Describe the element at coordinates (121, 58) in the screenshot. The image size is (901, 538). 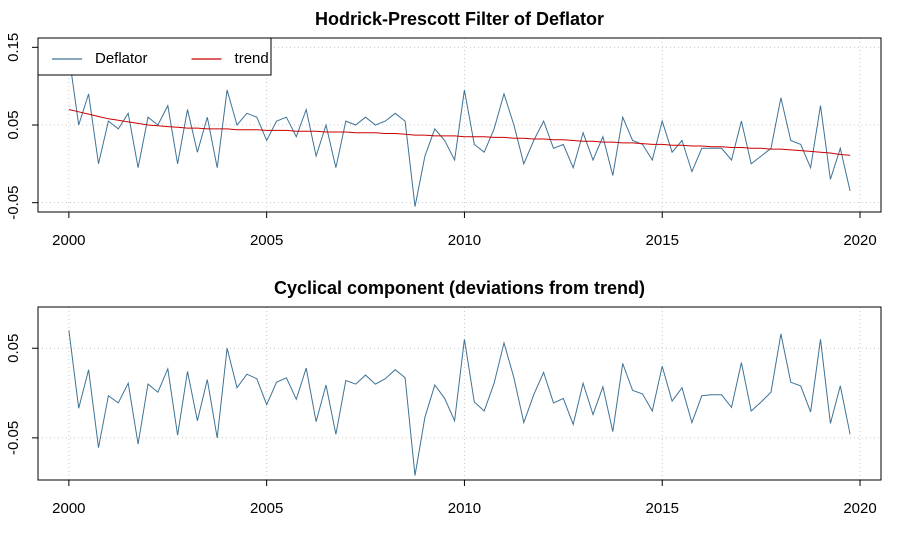
I see `legend-label: Deflator` at that location.